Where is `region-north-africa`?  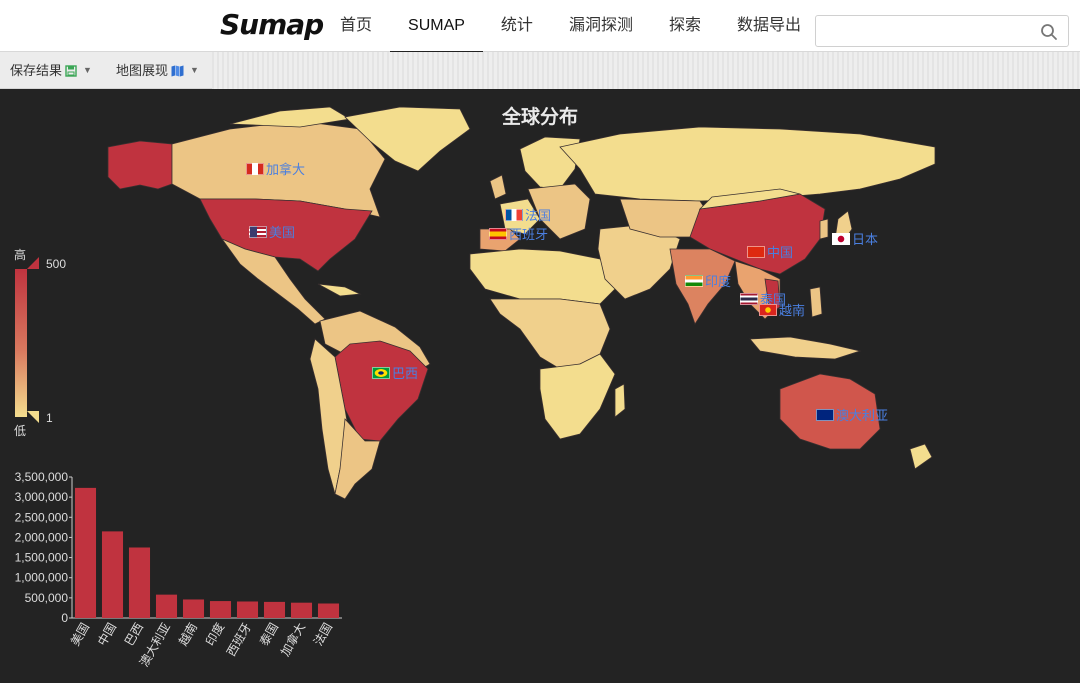
region-north-africa is located at coordinates (545, 276).